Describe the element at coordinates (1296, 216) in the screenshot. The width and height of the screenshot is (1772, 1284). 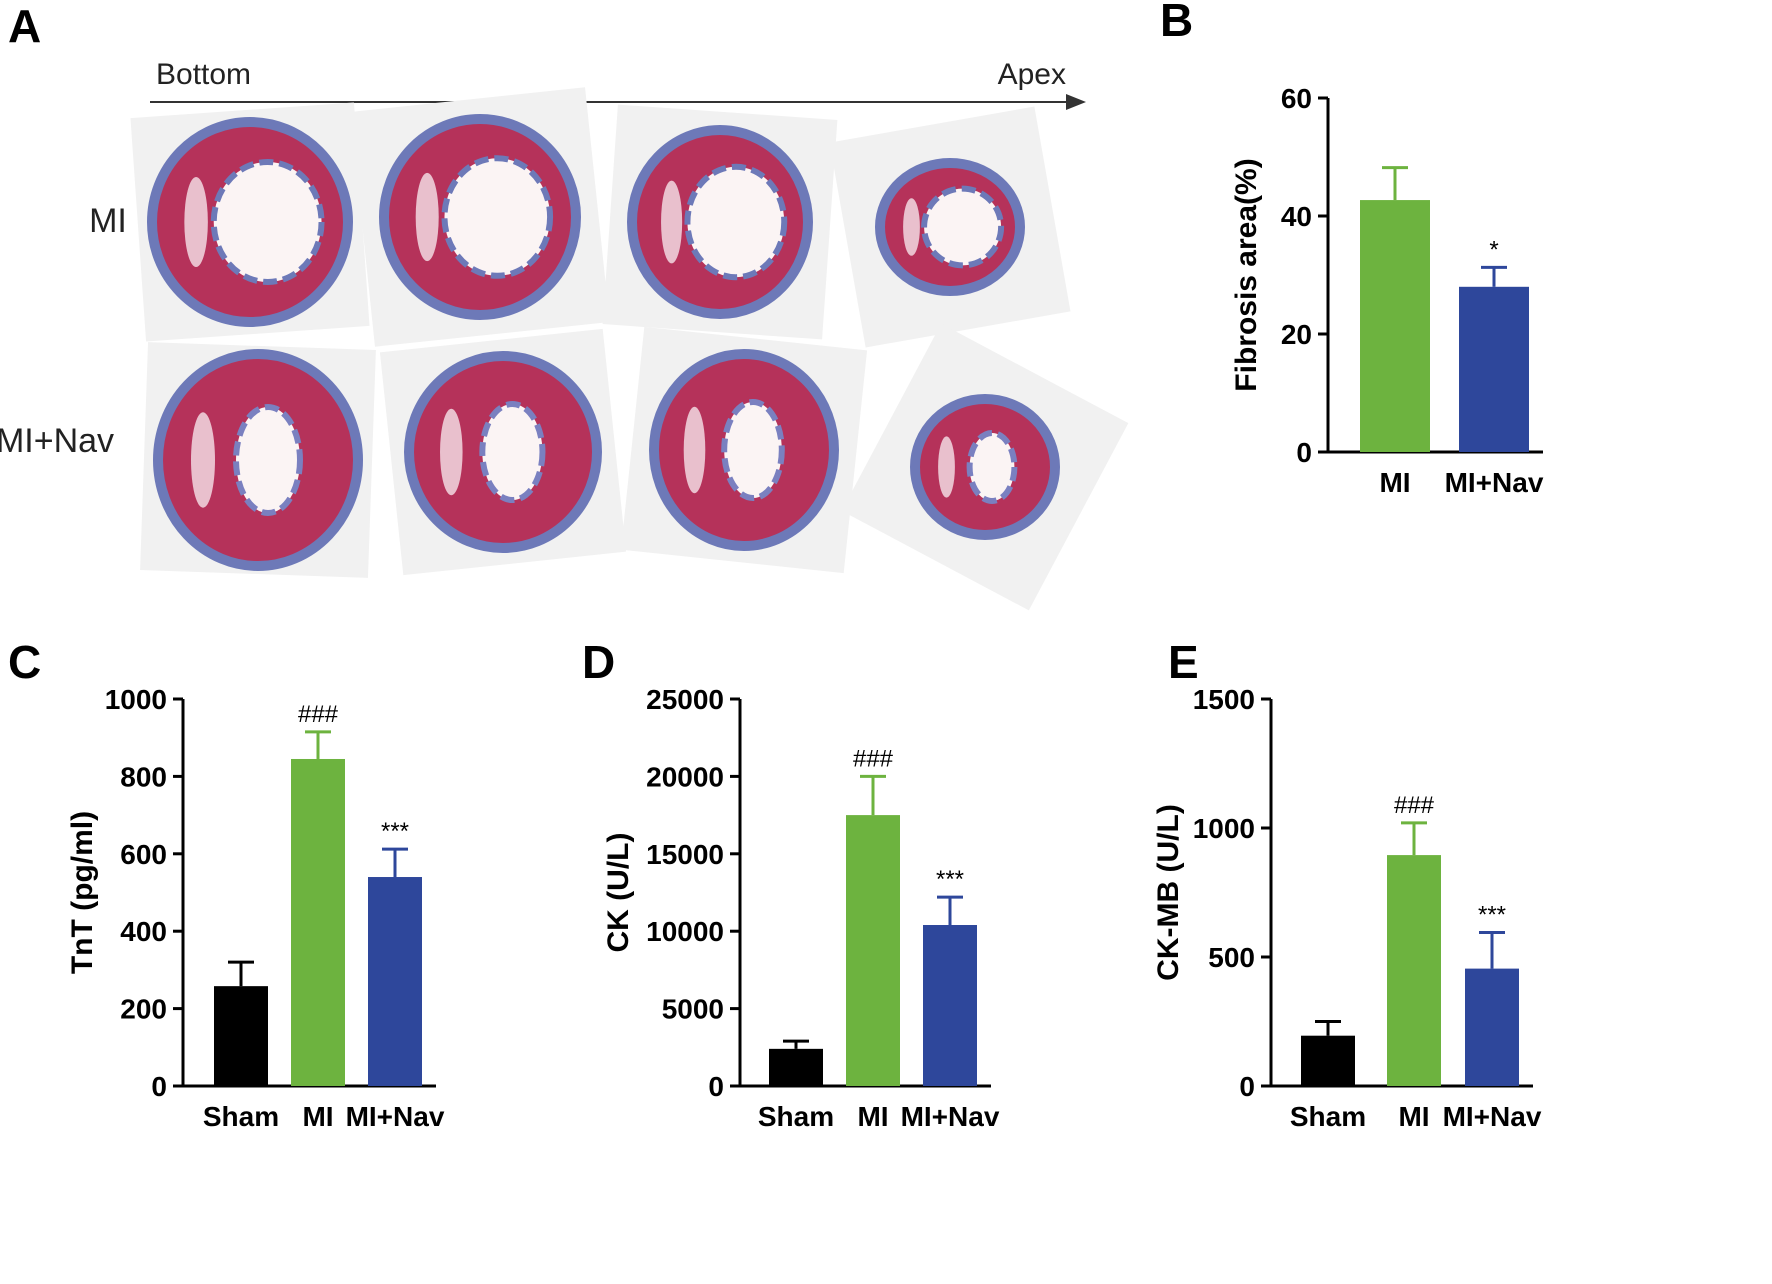
I see `y-tick-label: 40` at that location.